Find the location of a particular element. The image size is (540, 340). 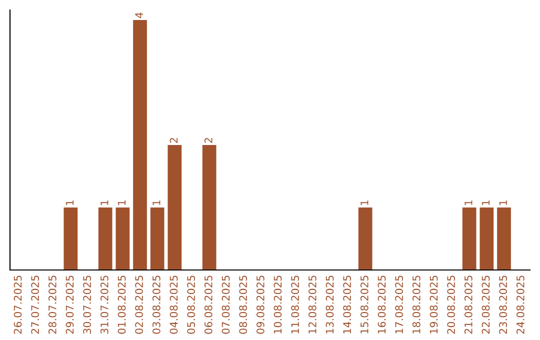

x-tick-label: 15.08.2025 is located at coordinates (364, 305).